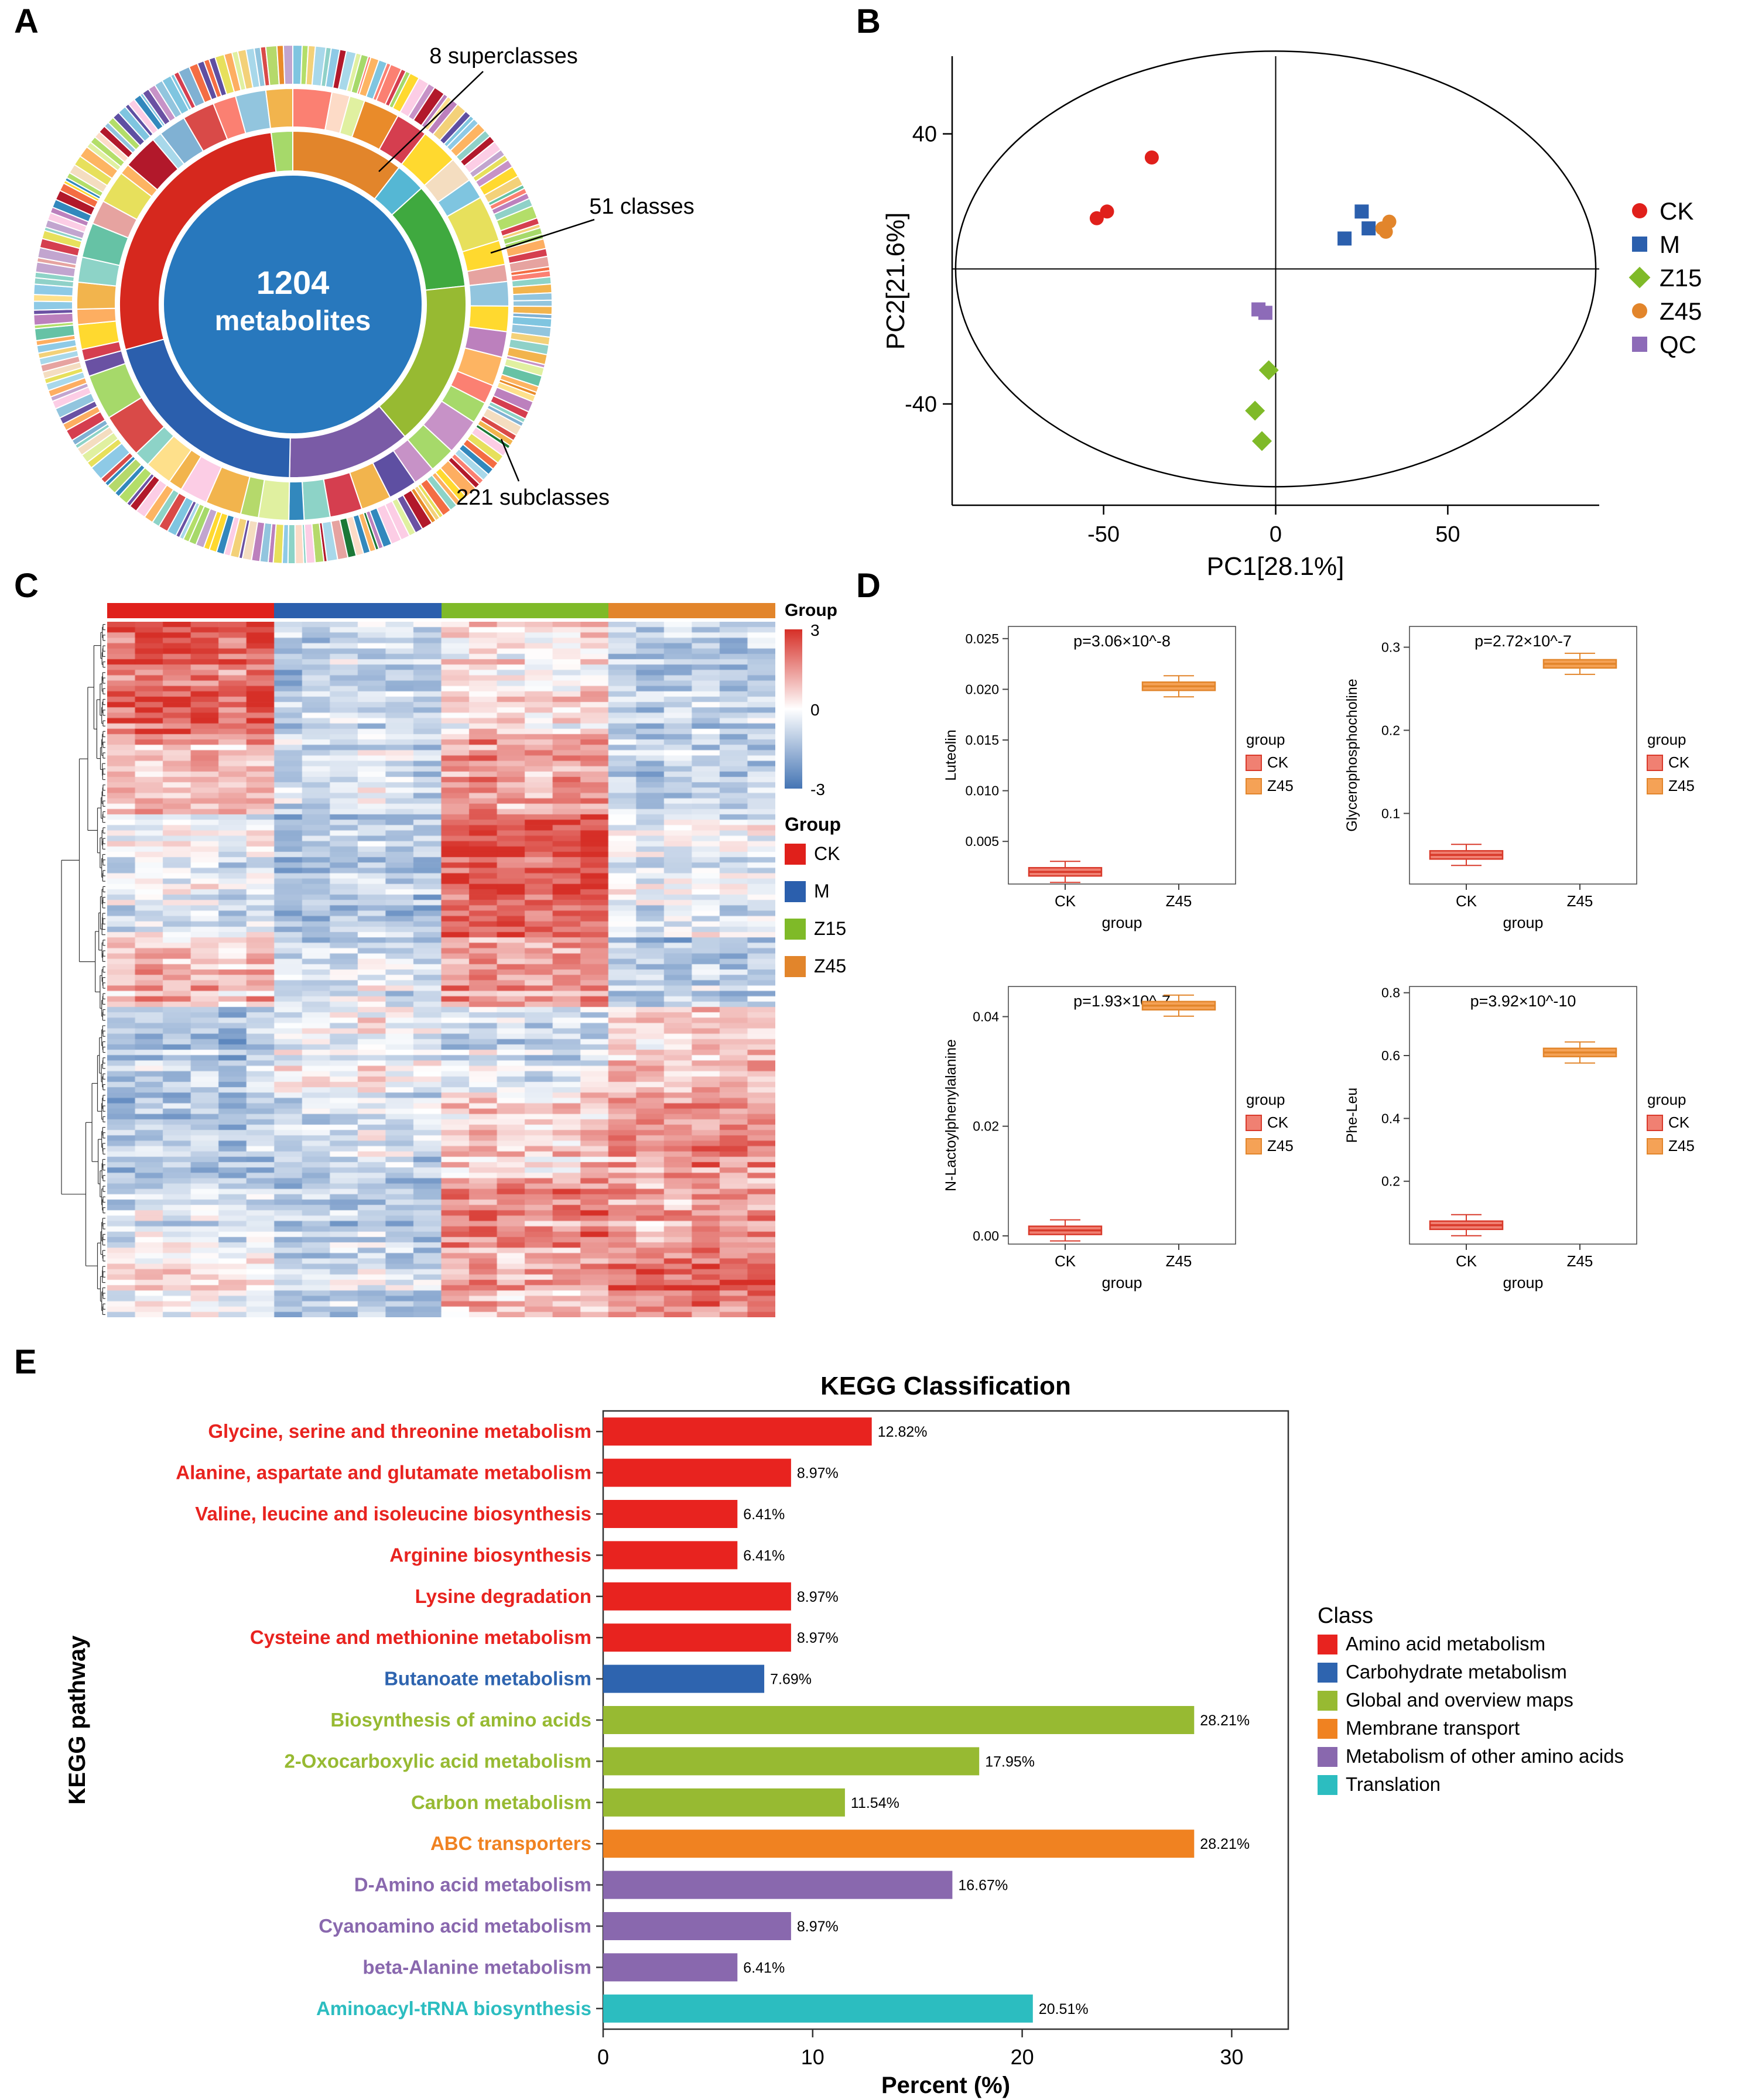  Describe the element at coordinates (811, 610) in the screenshot. I see `heatmap-annotation-name: Group` at that location.